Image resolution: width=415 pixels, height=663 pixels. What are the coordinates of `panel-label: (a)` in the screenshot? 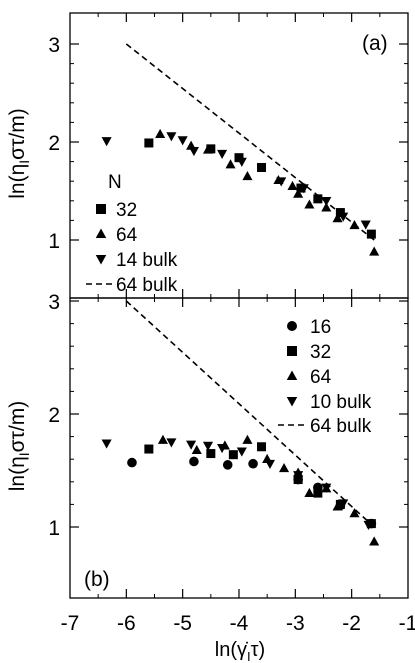 It's located at (375, 43).